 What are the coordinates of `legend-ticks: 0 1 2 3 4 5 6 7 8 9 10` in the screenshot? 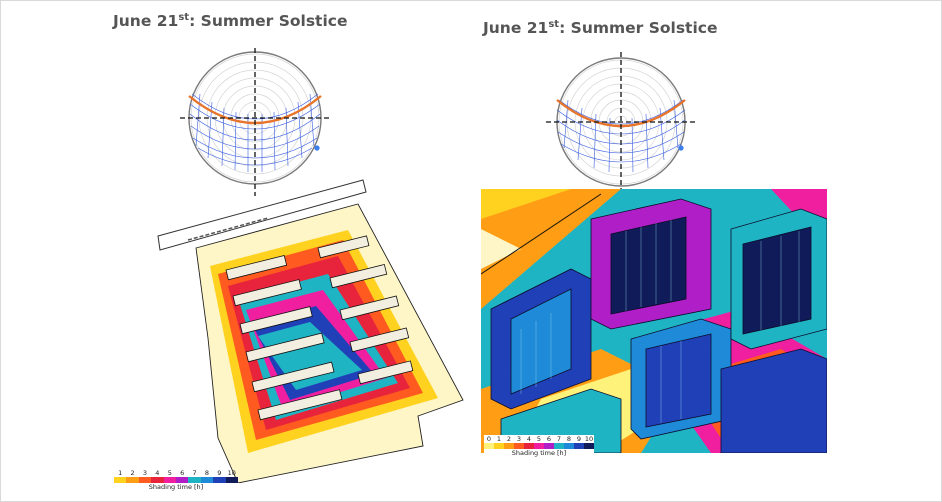 It's located at (540, 439).